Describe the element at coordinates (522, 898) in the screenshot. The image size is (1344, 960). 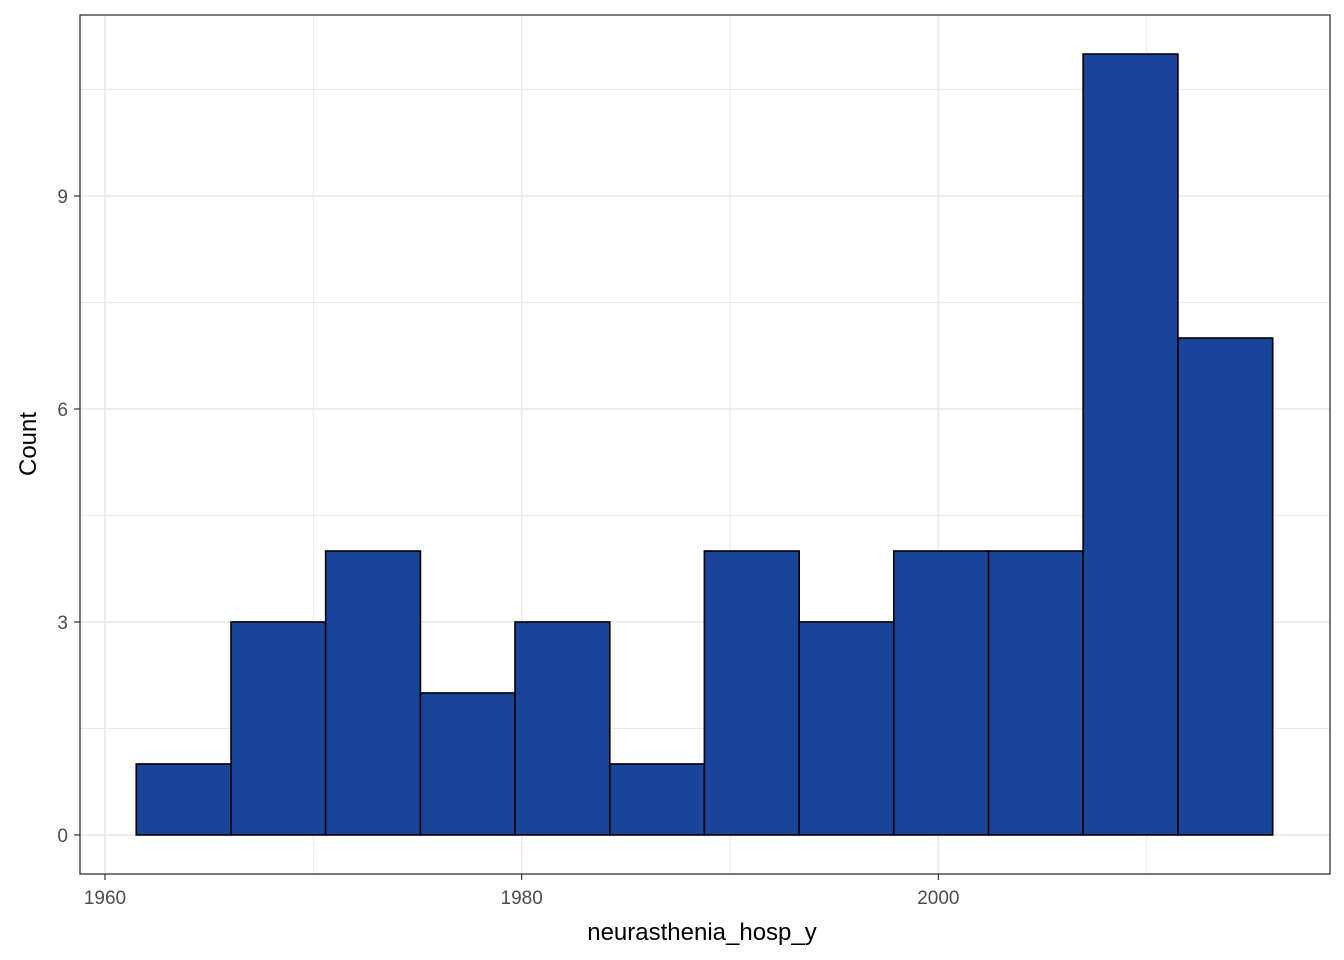
I see `x-tick-label: 1980` at that location.